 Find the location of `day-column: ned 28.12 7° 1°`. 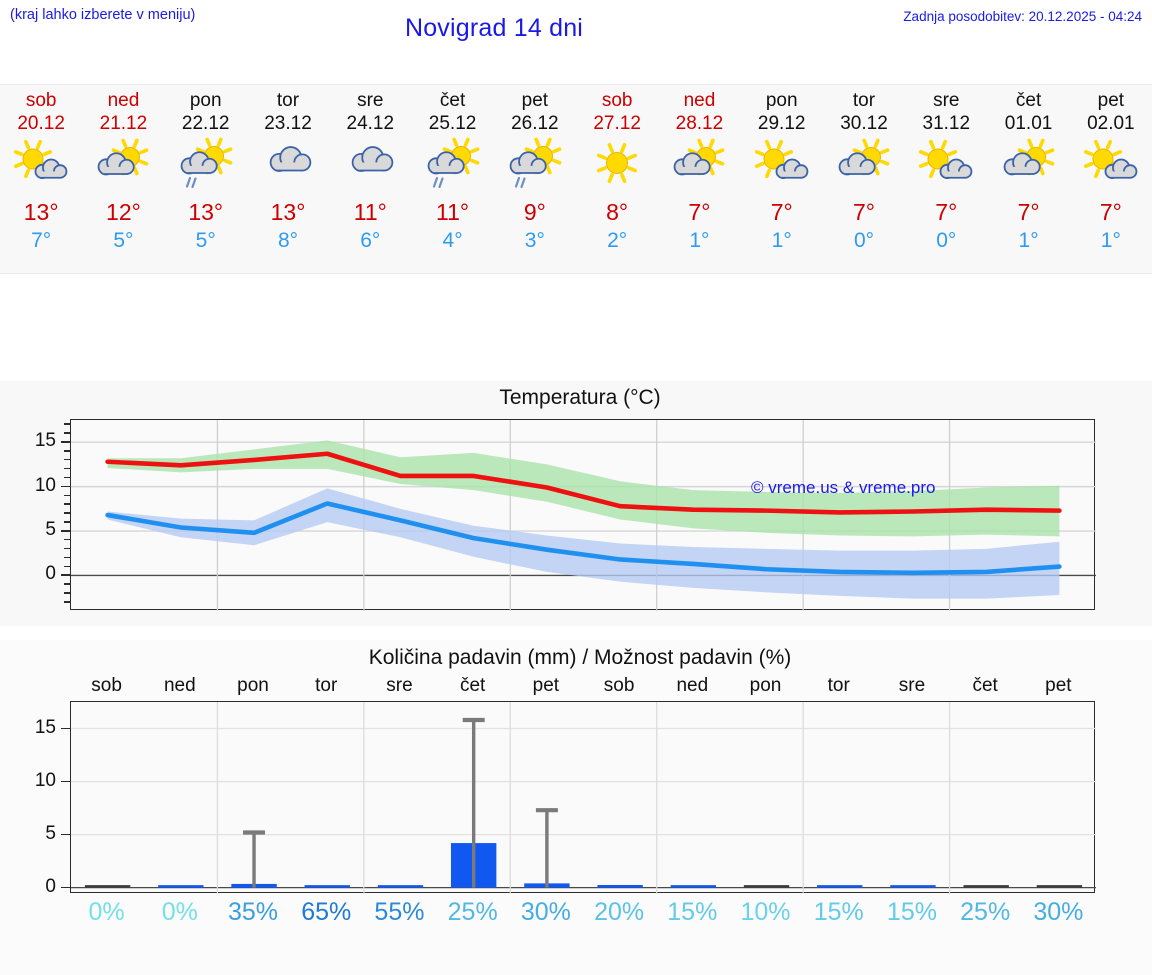

day-column: ned 28.12 7° 1° is located at coordinates (699, 170).